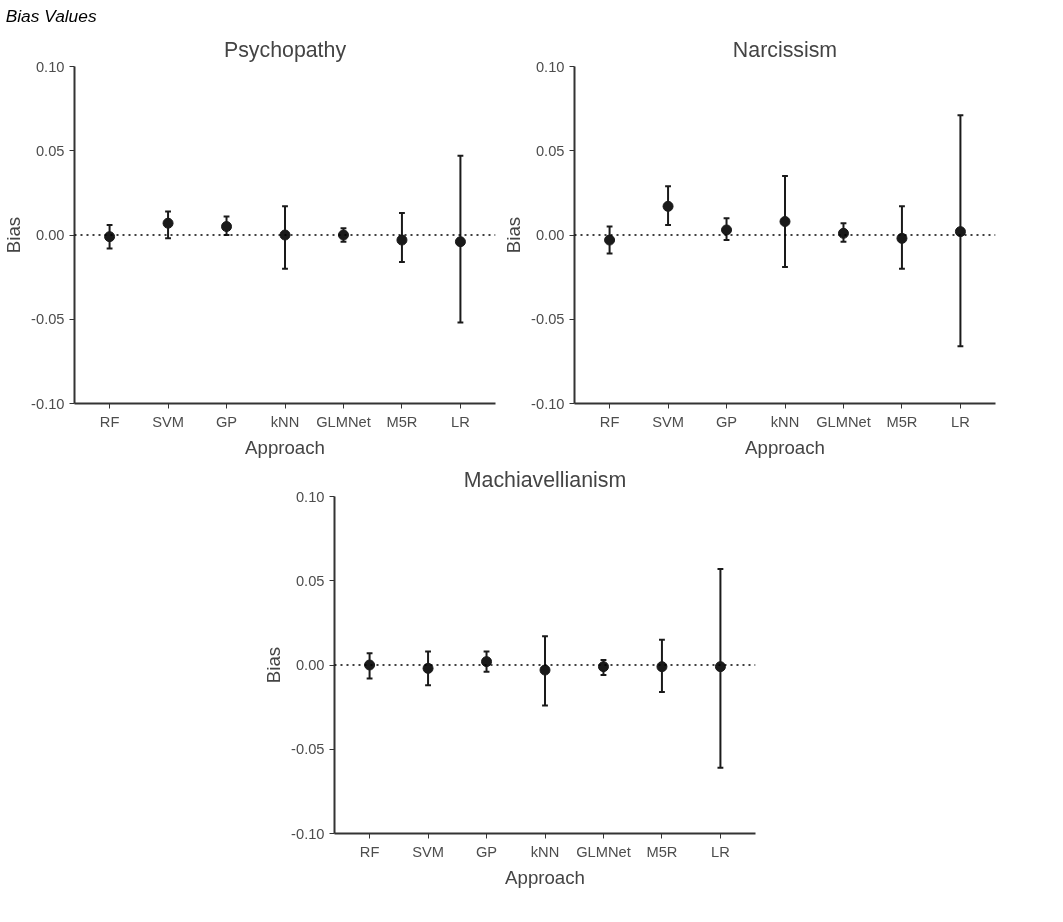 The height and width of the screenshot is (922, 1063). Describe the element at coordinates (51, 15) in the screenshot. I see `text: Bias Values` at that location.